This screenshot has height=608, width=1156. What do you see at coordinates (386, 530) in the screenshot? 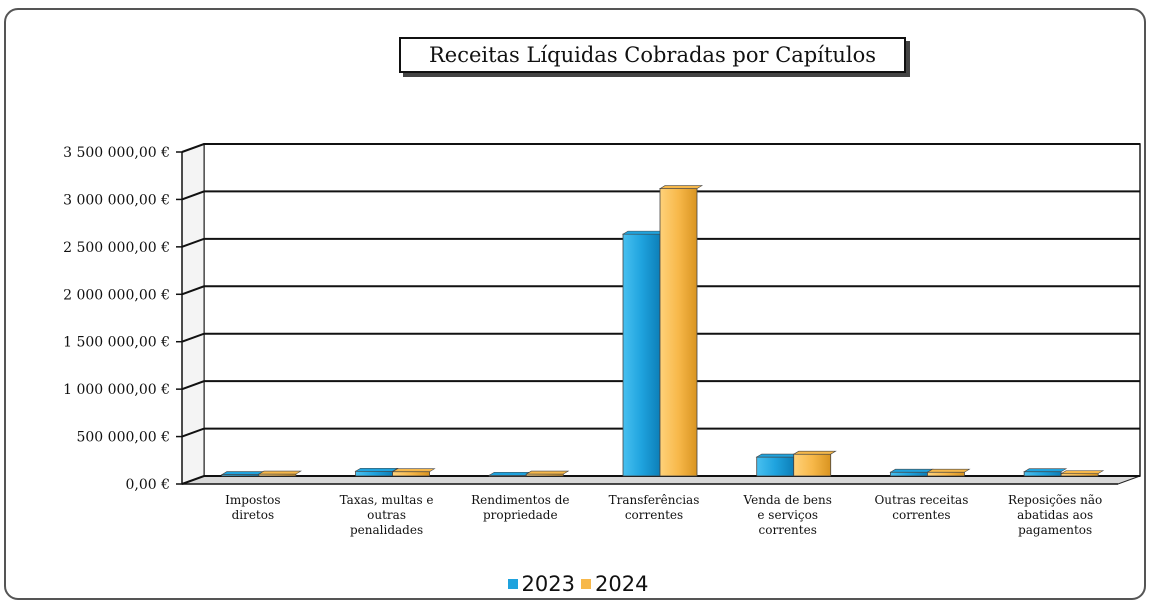
I see `x-tick-label: penalidades` at bounding box center [386, 530].